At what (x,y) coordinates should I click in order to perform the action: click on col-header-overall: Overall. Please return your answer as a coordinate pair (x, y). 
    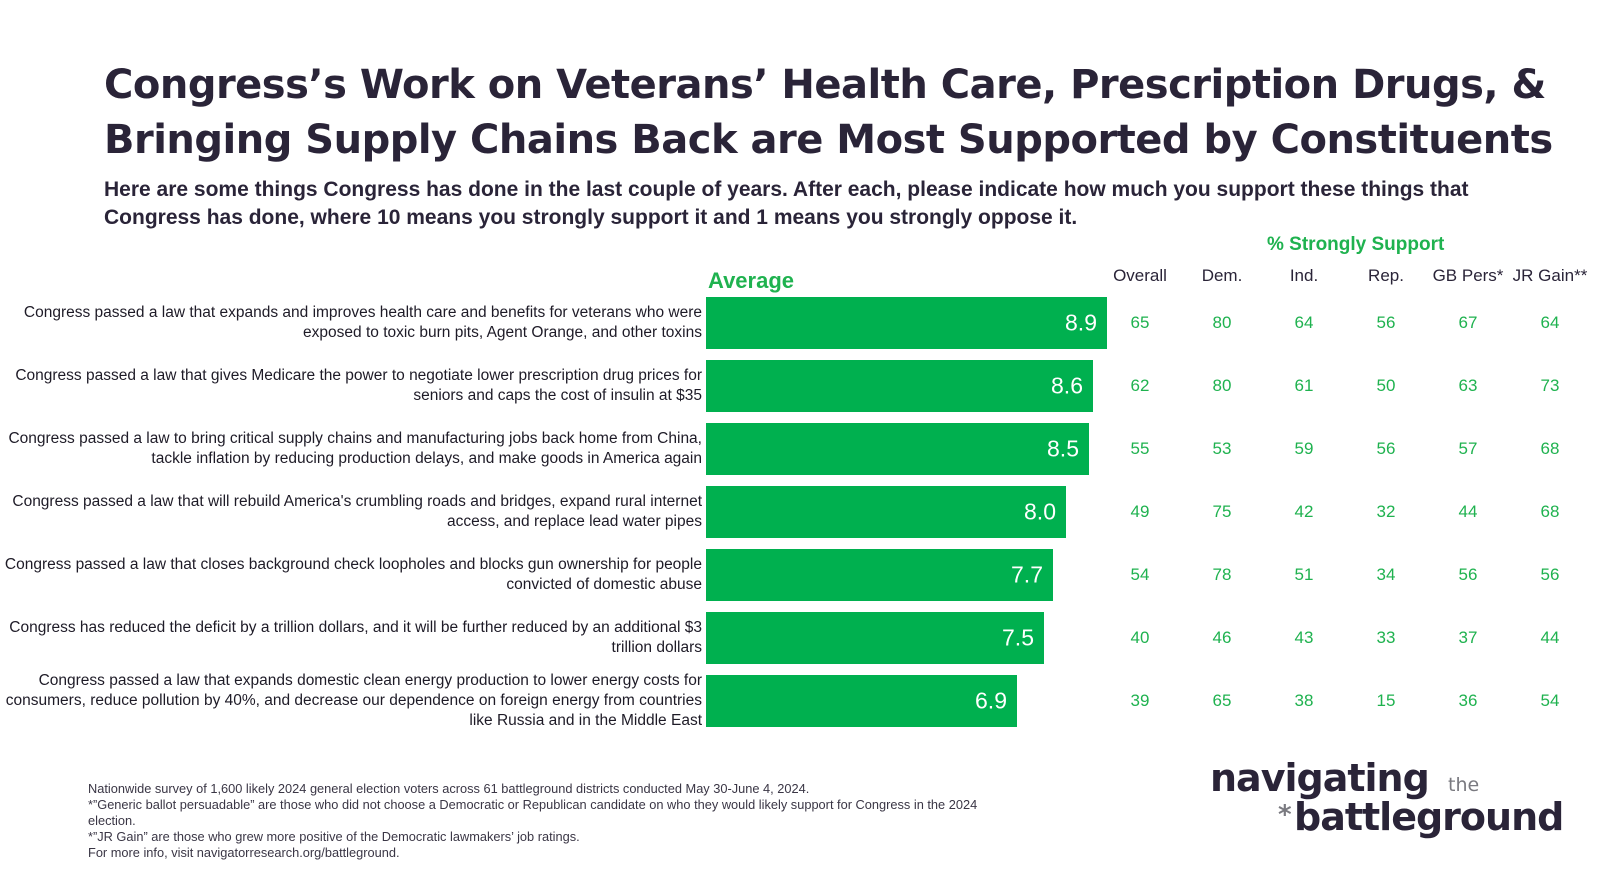
    Looking at the image, I should click on (1140, 275).